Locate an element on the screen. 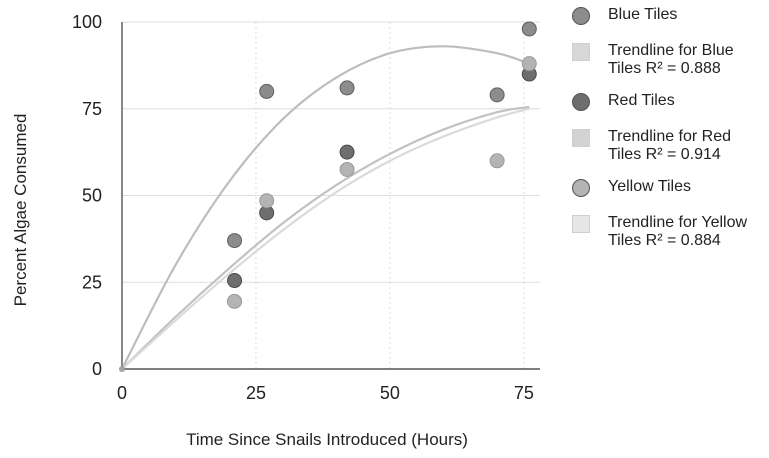 The width and height of the screenshot is (769, 458). x-tick-label: 75 is located at coordinates (524, 393).